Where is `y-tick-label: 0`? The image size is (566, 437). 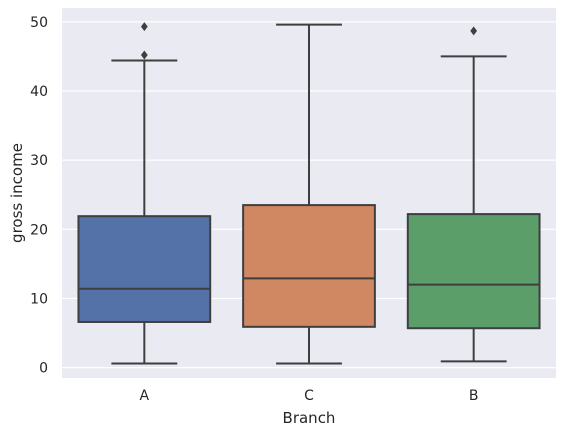
y-tick-label: 0 is located at coordinates (43, 369).